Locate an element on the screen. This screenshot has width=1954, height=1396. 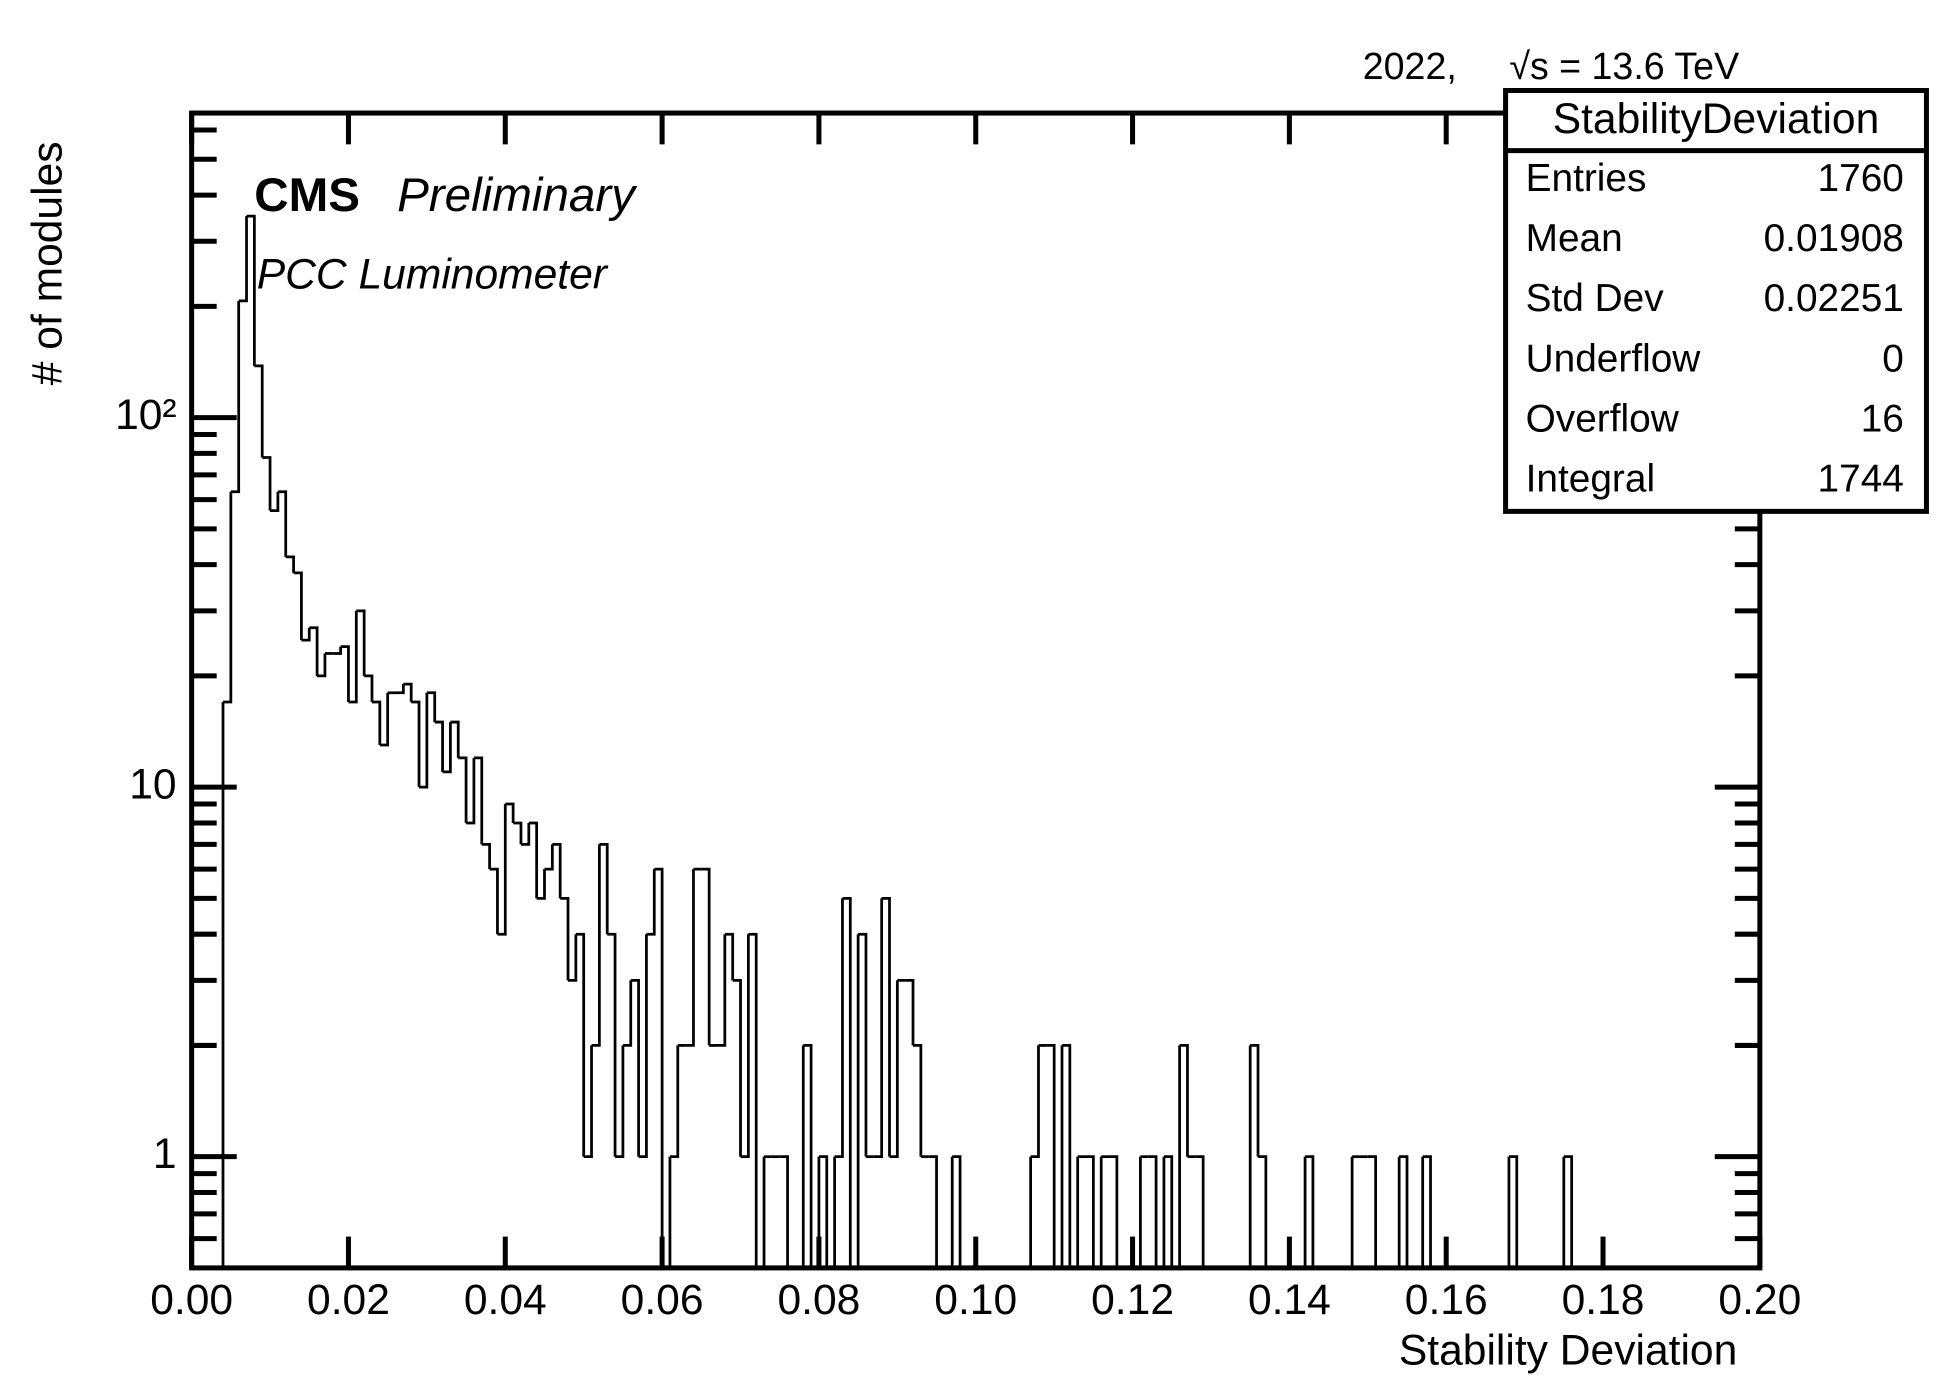
stats-label: Entries is located at coordinates (1586, 178).